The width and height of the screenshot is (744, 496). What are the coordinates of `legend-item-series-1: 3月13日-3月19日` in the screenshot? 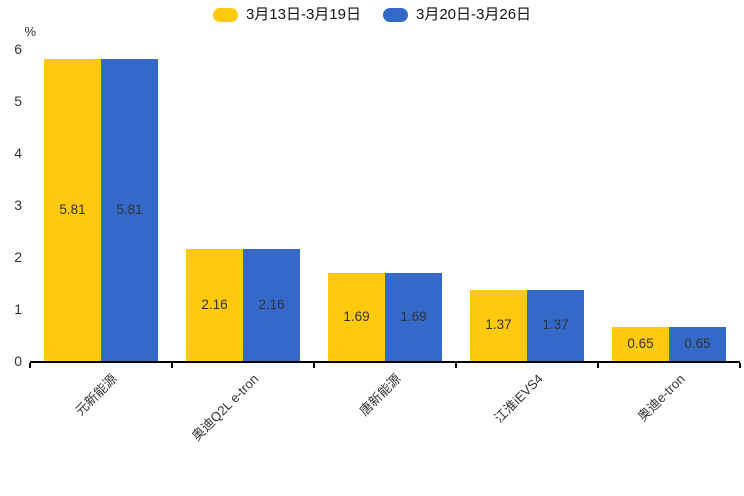 It's located at (286, 14).